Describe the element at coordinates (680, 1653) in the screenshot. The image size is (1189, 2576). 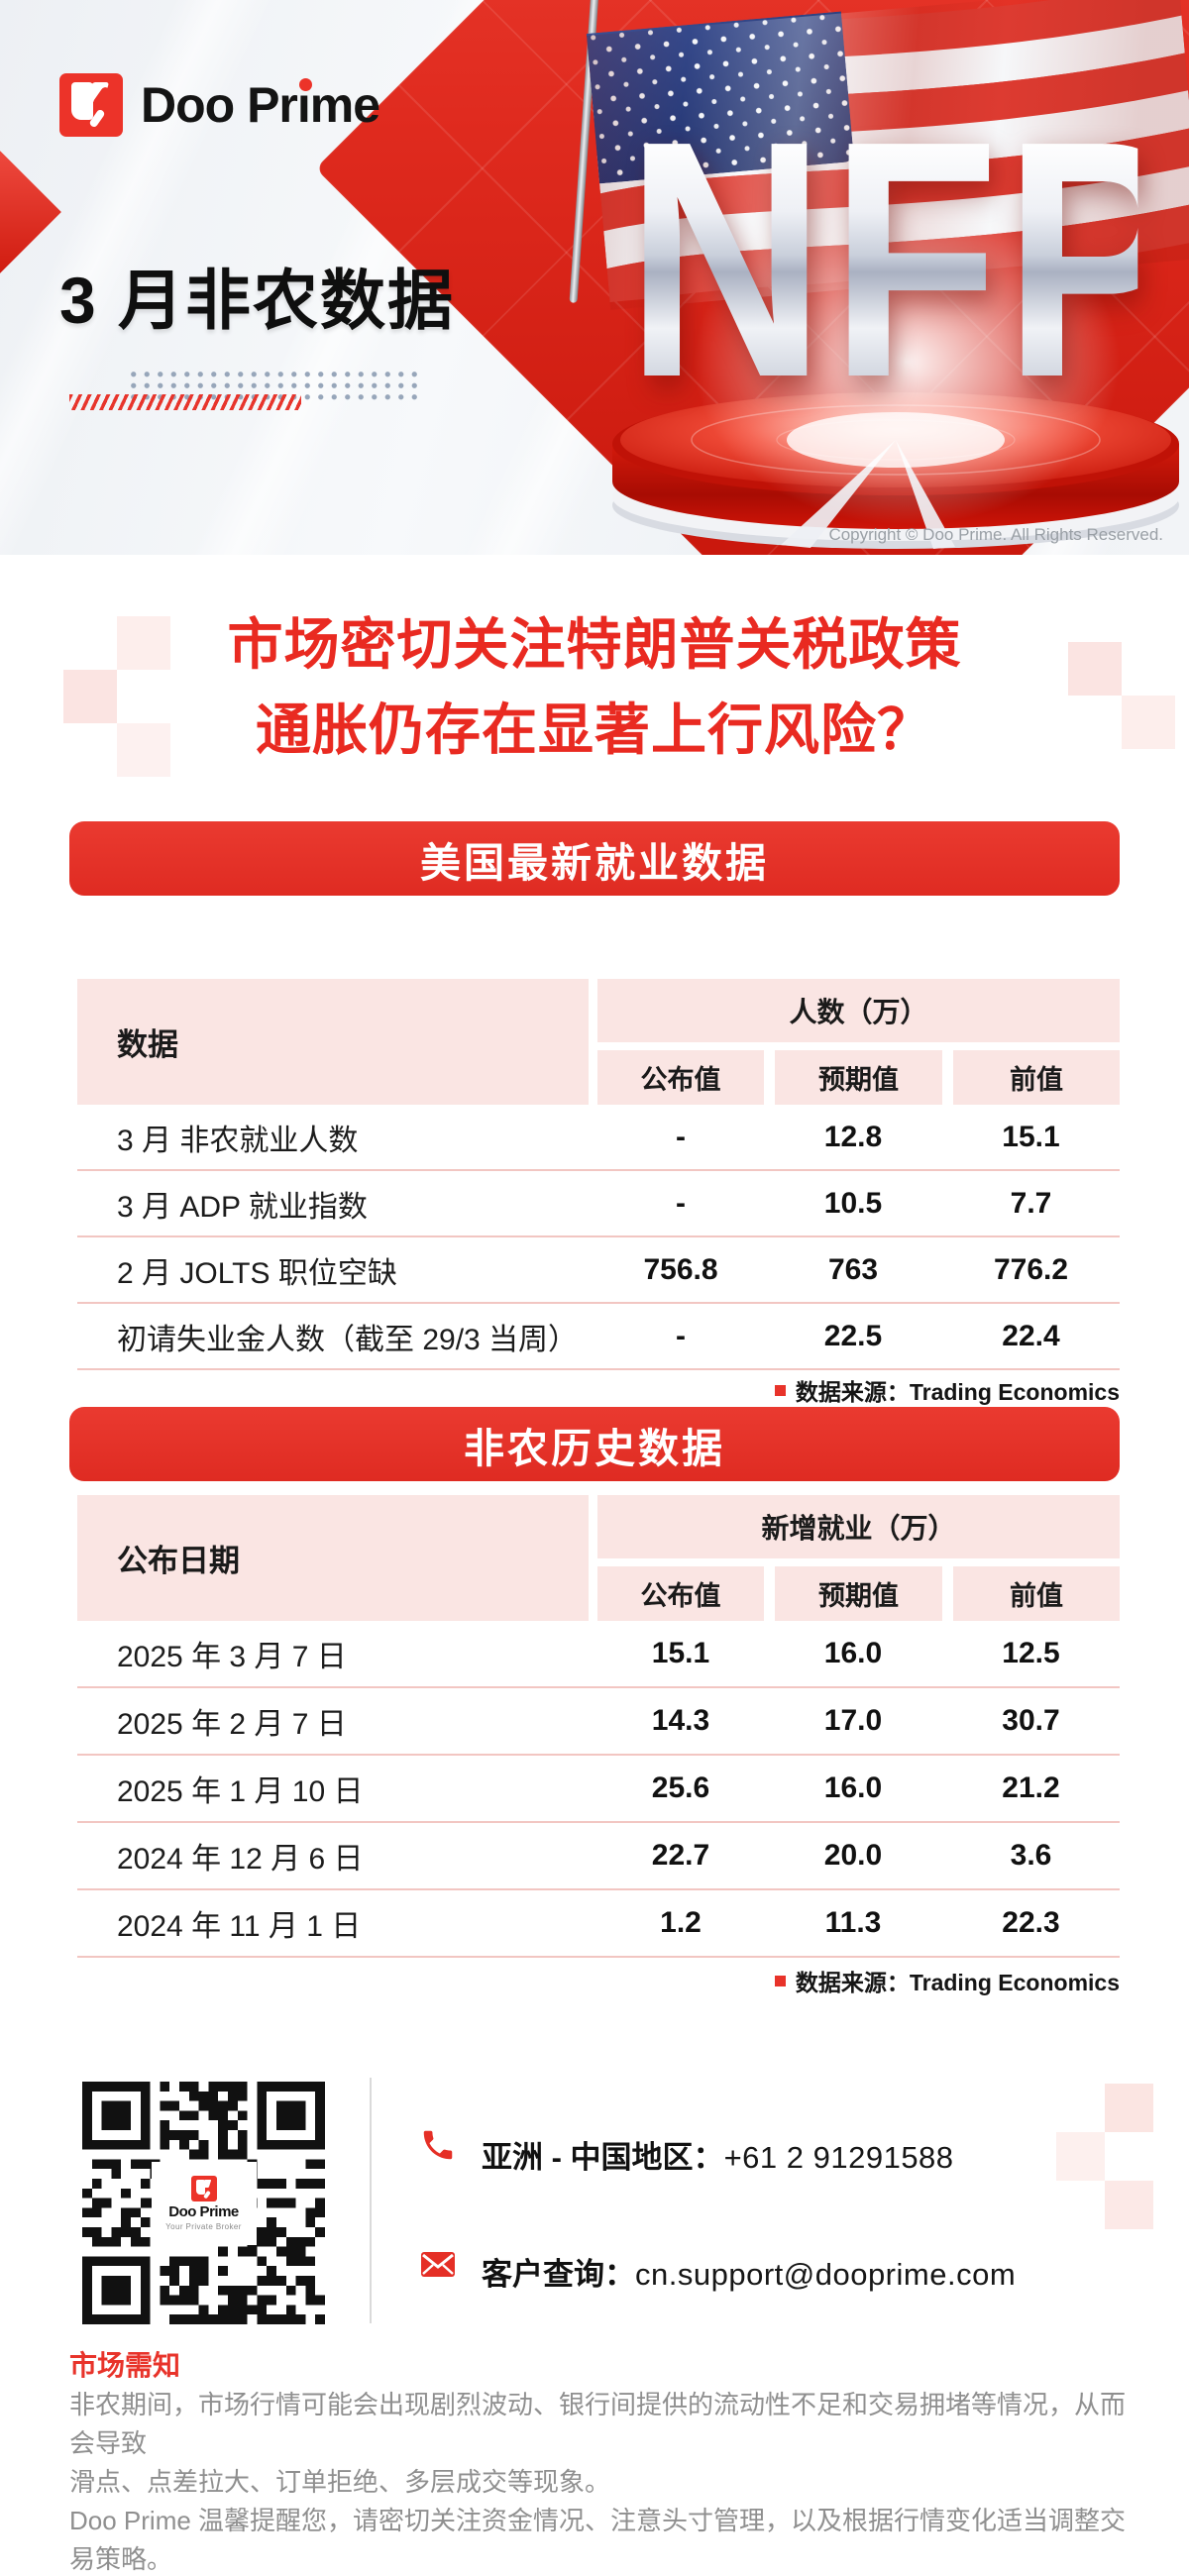
I see `cell-published: 15.1` at that location.